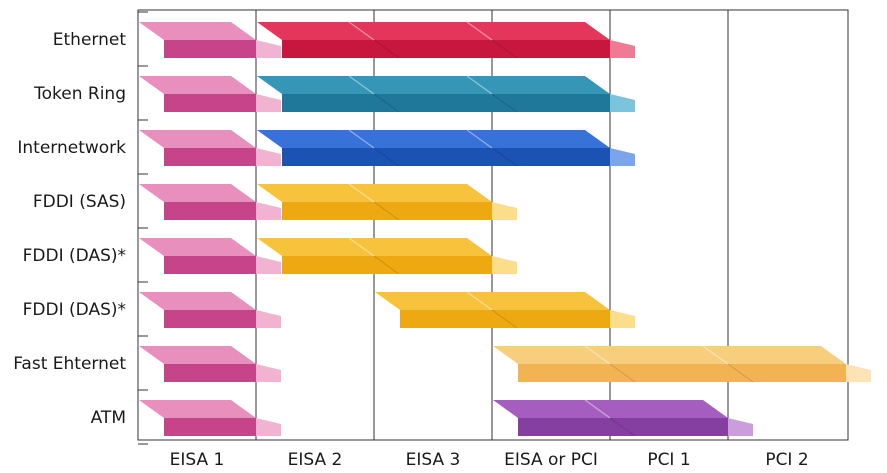 This screenshot has height=473, width=887. Describe the element at coordinates (79, 202) in the screenshot. I see `row-label: FDDI (SAS)` at that location.